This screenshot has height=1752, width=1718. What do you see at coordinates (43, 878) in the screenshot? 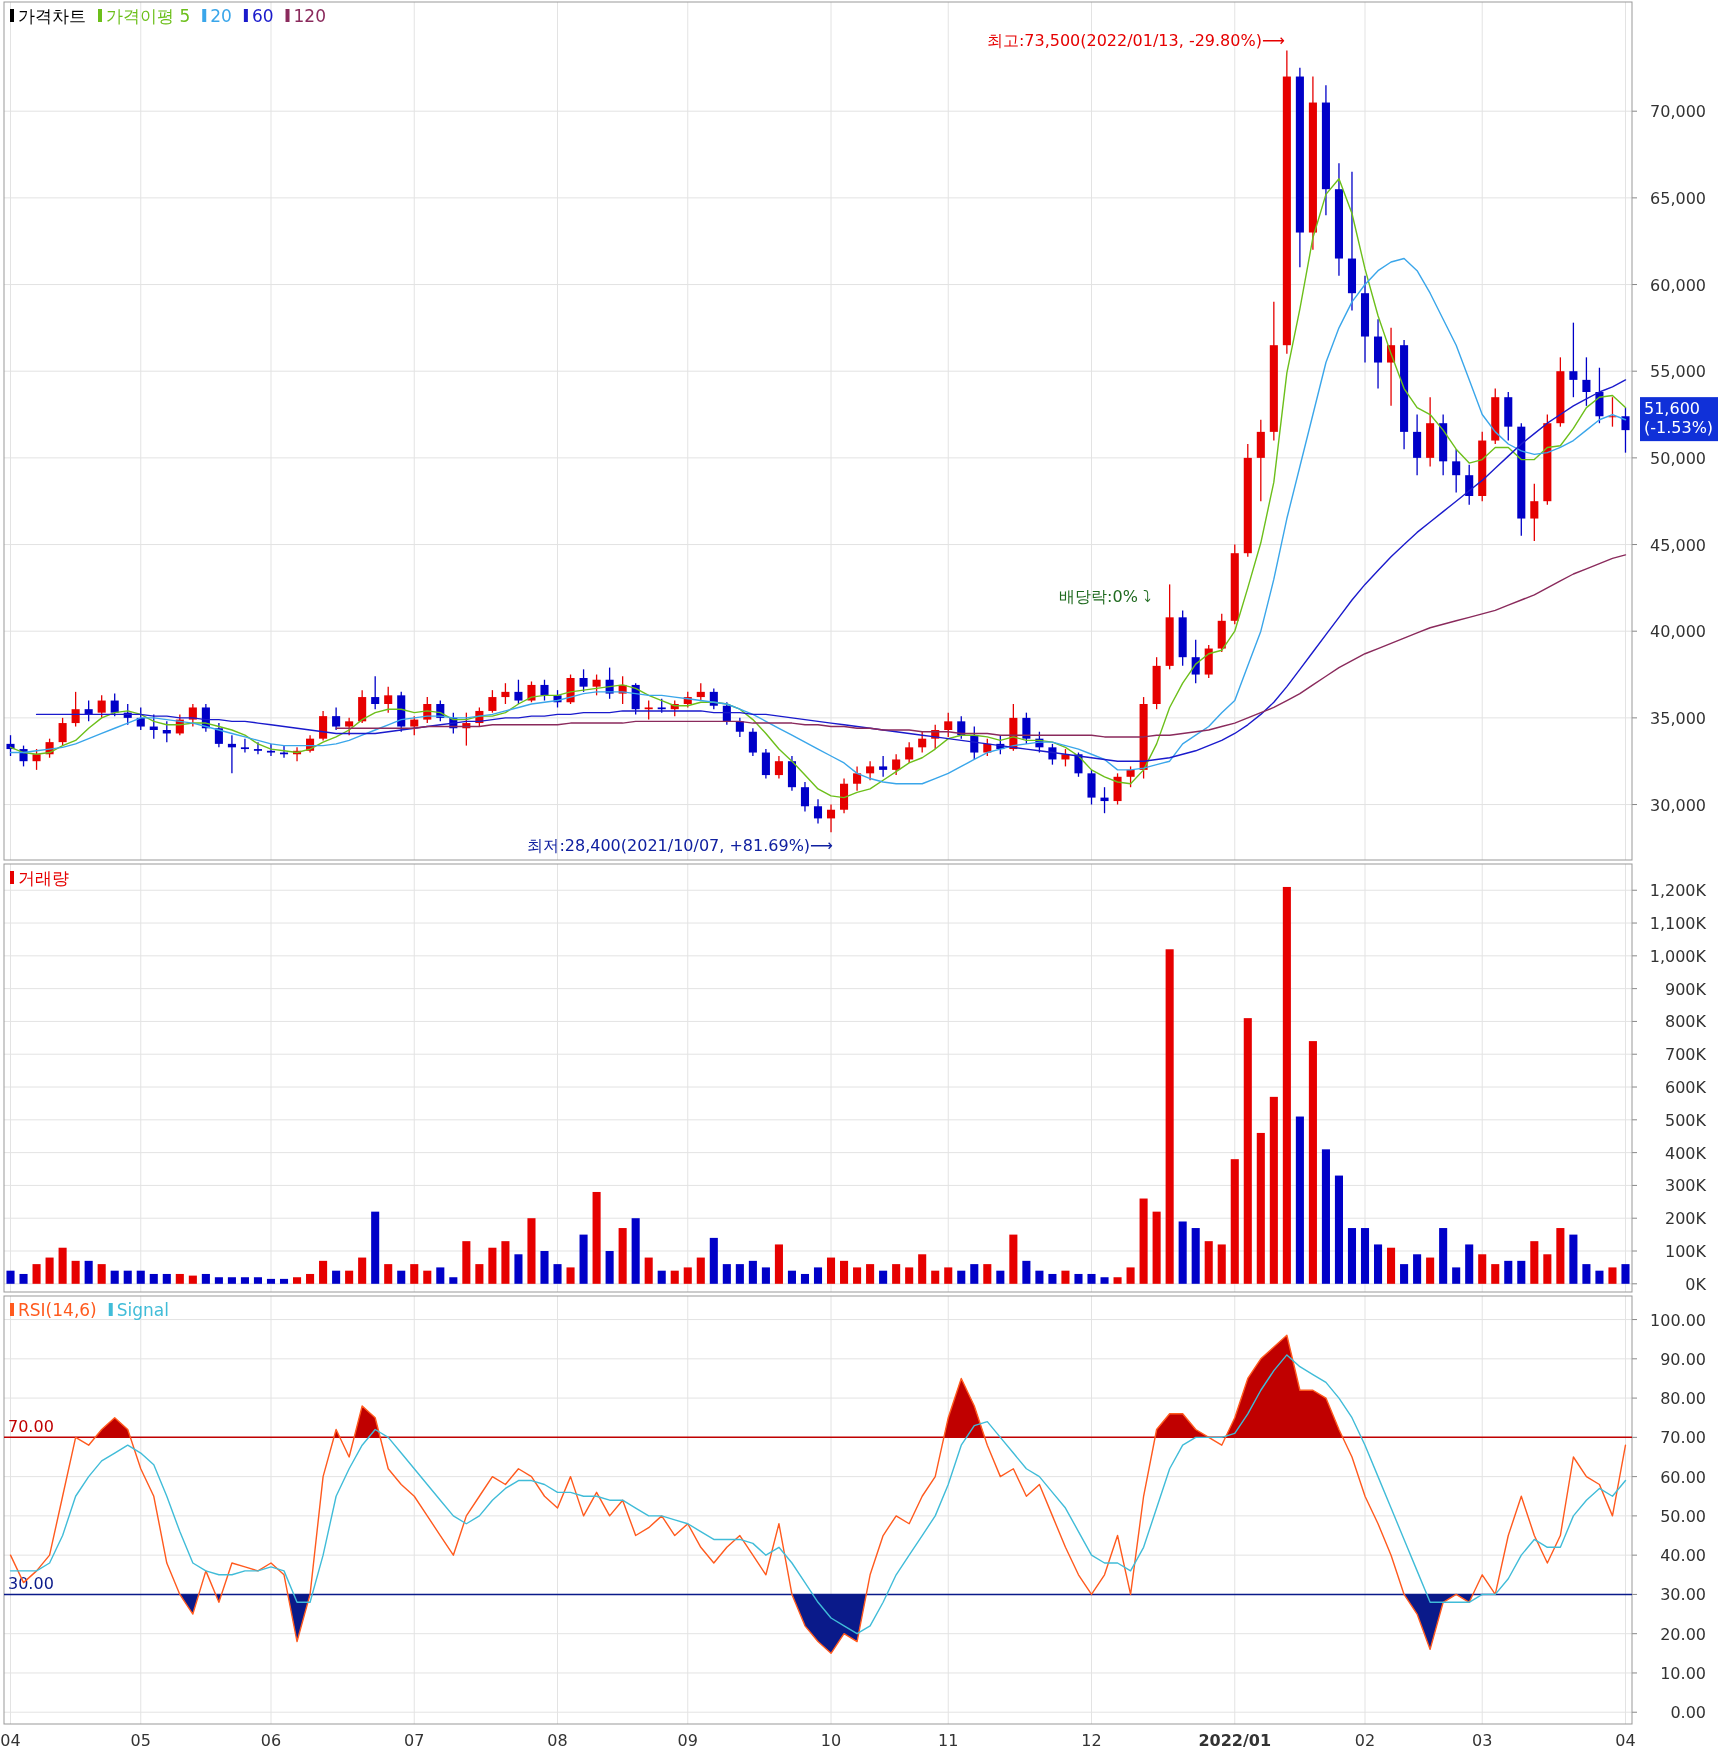
I see `legend-label: 거래량` at bounding box center [43, 878].